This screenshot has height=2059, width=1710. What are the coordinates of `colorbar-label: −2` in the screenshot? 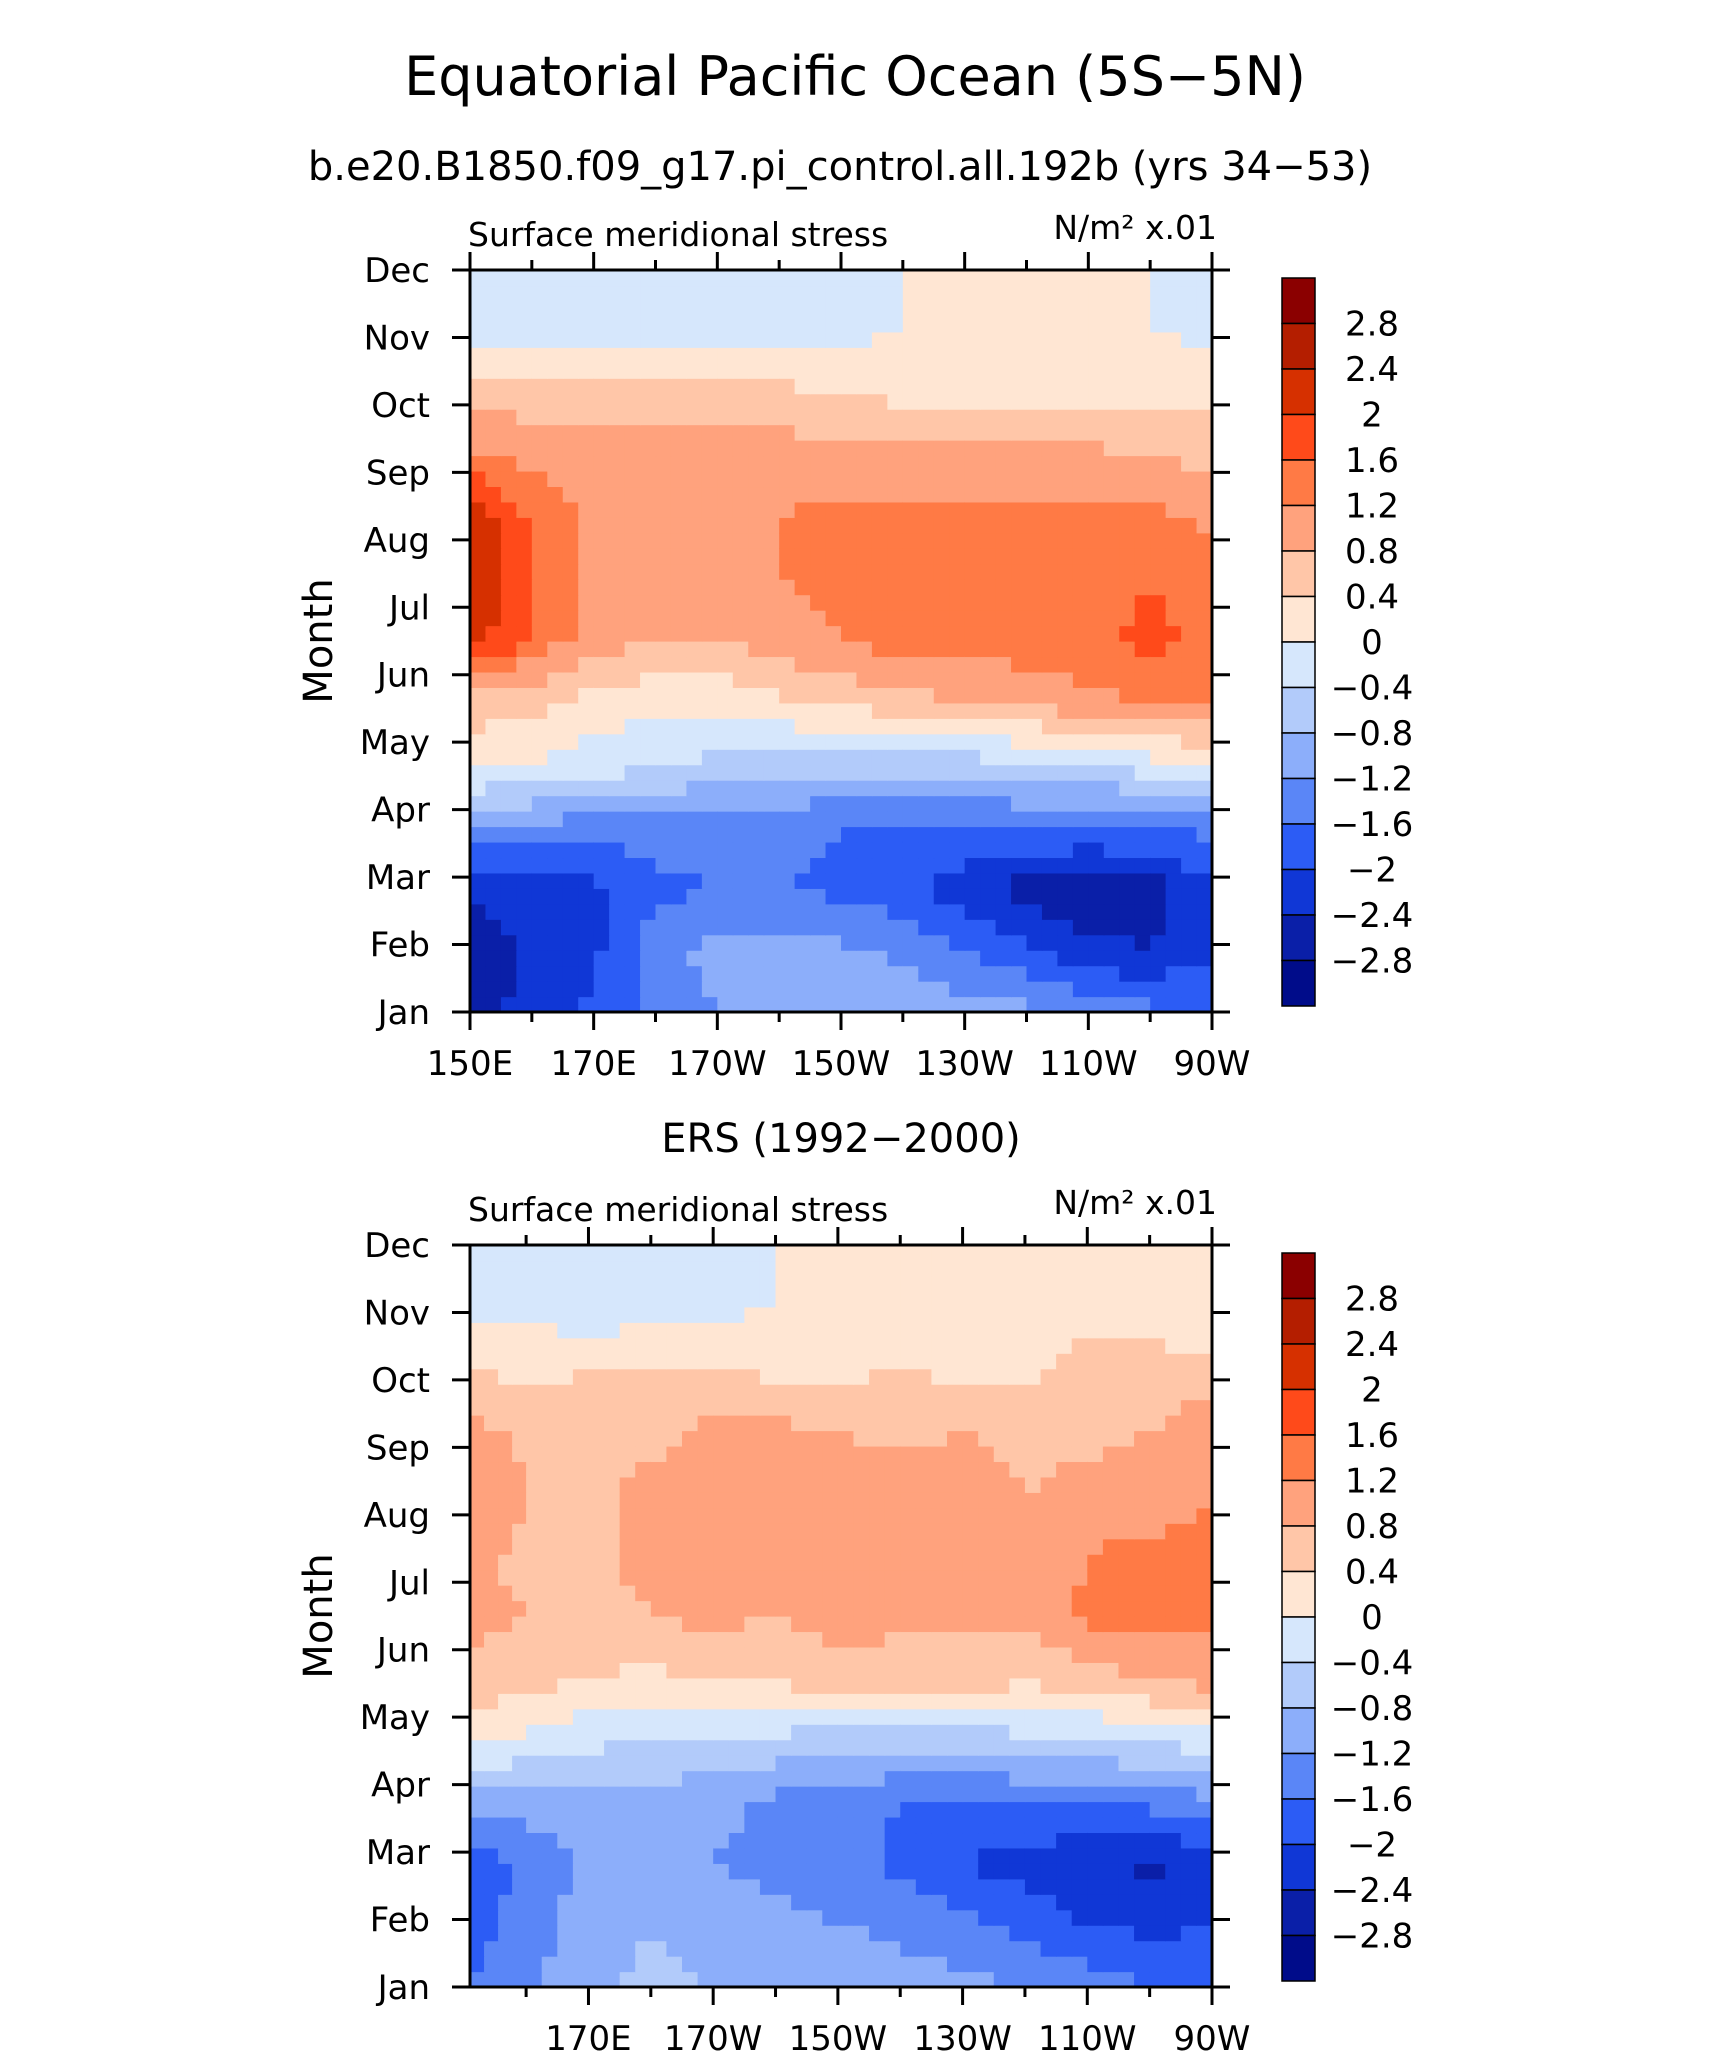 It's located at (1372, 871).